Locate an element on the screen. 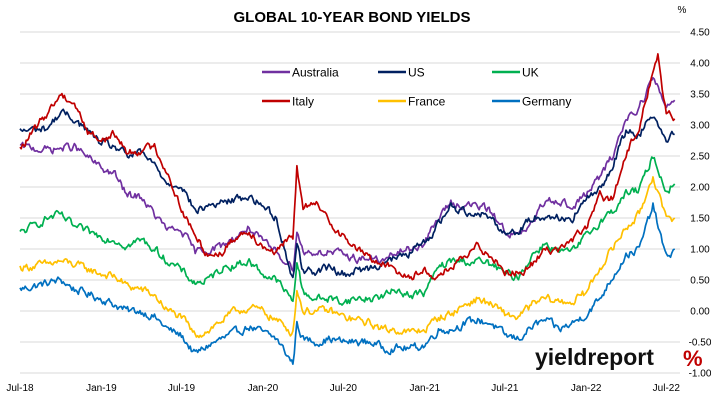 This screenshot has width=727, height=400. x-tick-label: Jul-19 is located at coordinates (182, 388).